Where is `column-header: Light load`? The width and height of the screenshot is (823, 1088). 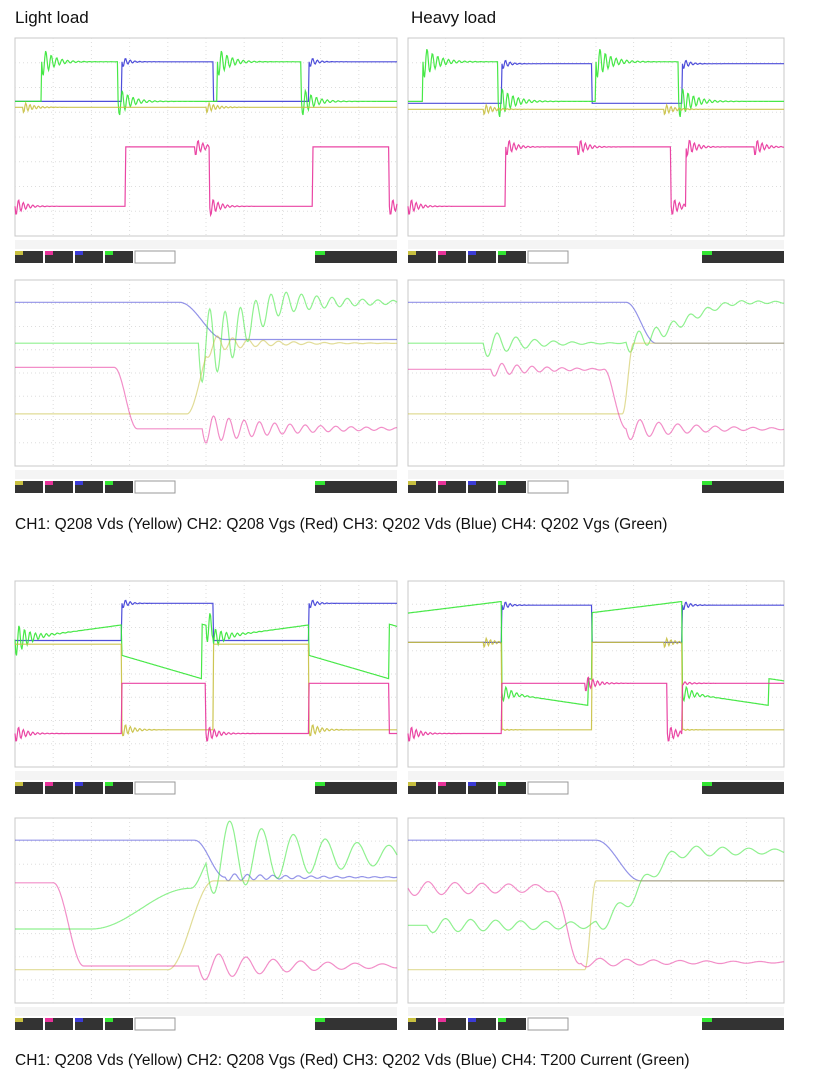
column-header: Light load is located at coordinates (52, 17).